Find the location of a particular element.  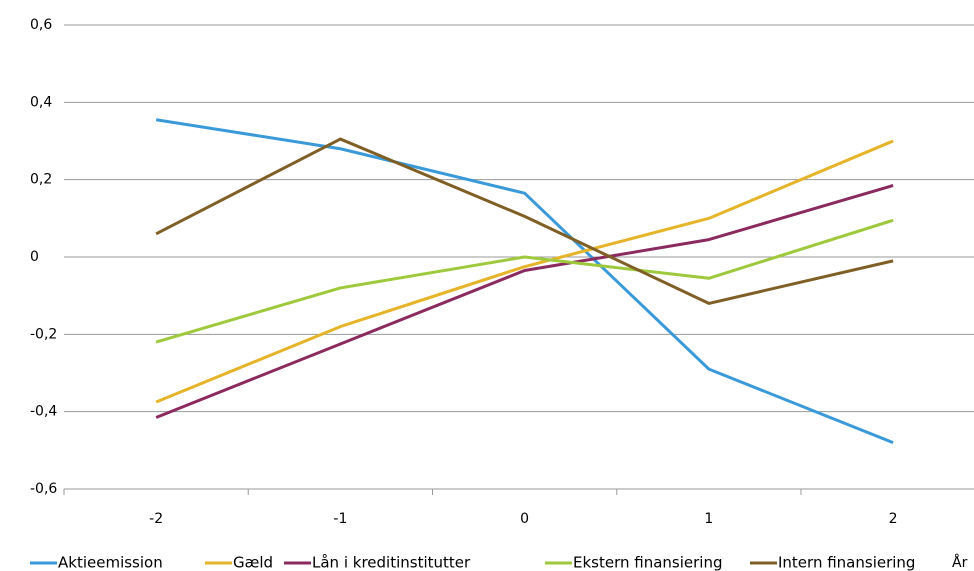

legend-label: Intern finansiering is located at coordinates (846, 562).